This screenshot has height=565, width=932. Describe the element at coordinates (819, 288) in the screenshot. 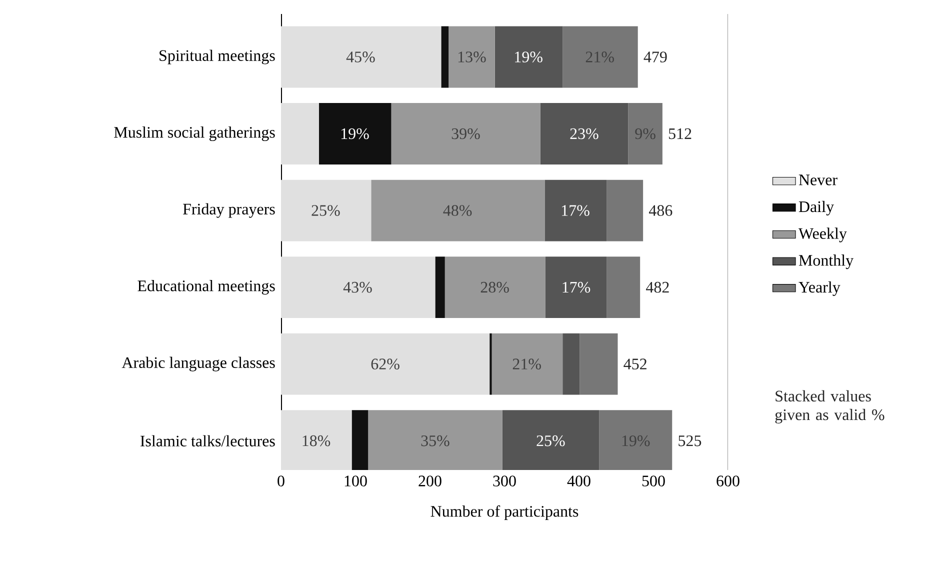

I see `legend-label: Yearly` at that location.